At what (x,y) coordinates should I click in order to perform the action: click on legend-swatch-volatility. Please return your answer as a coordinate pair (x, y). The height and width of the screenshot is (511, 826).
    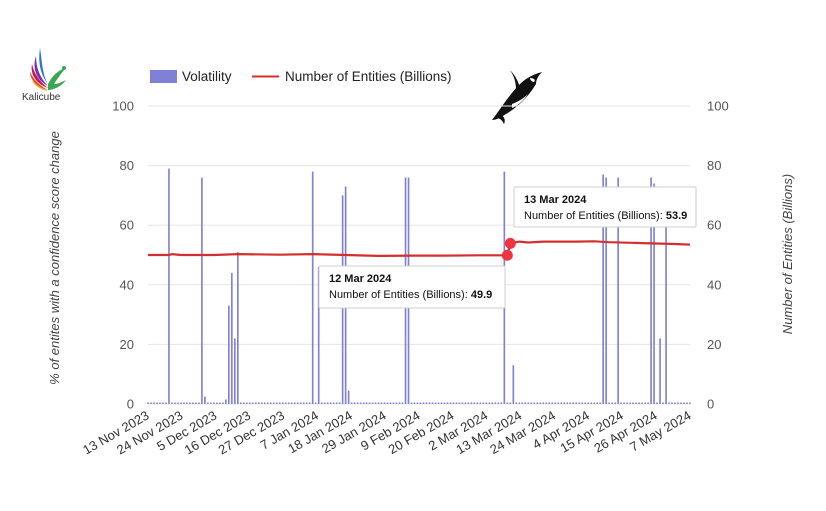
    Looking at the image, I should click on (163, 76).